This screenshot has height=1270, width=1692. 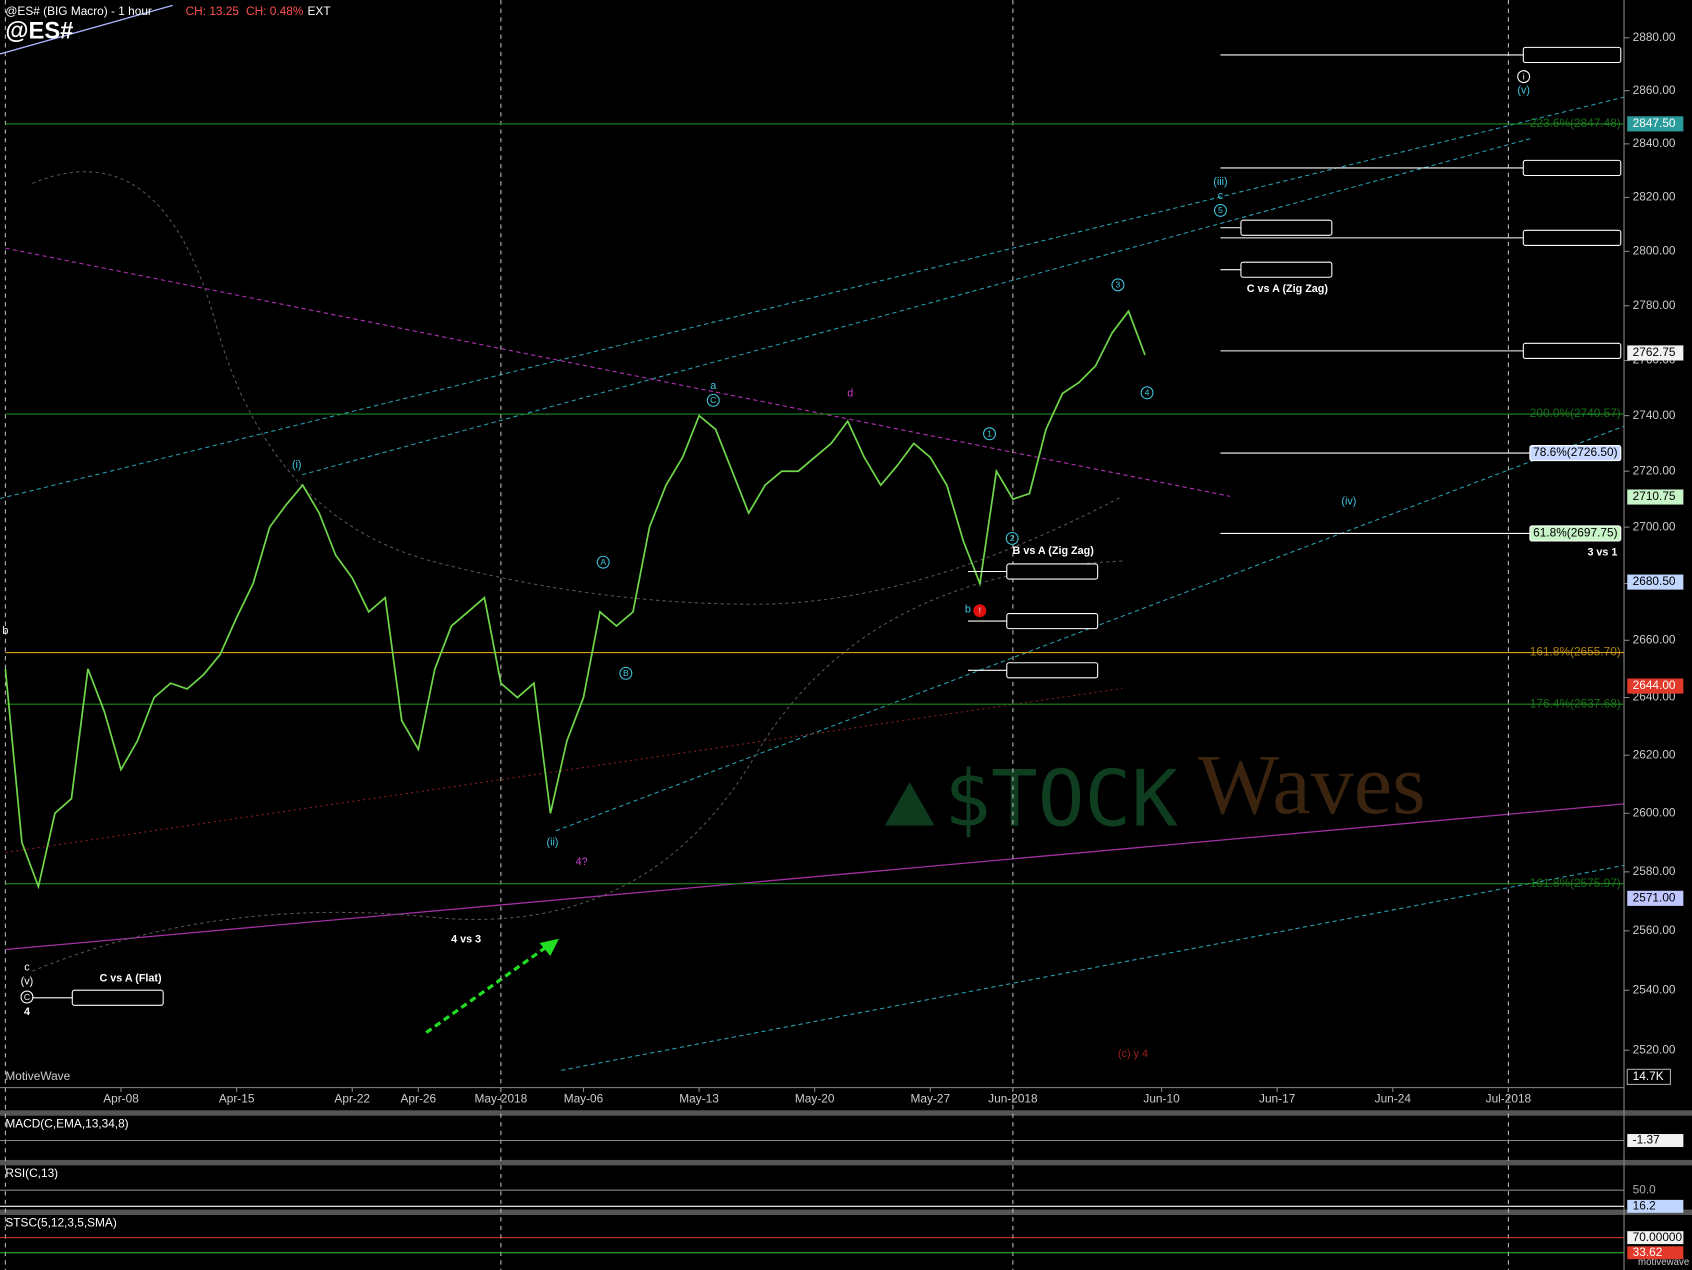 What do you see at coordinates (1286, 227) in the screenshot?
I see `fib-label: 88.7%(2808.75)` at bounding box center [1286, 227].